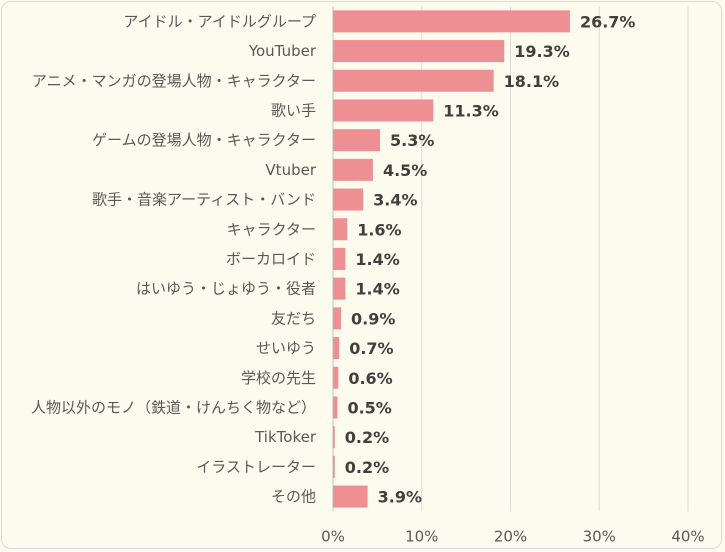 The image size is (725, 552). What do you see at coordinates (293, 318) in the screenshot?
I see `category-label: 友だち` at bounding box center [293, 318].